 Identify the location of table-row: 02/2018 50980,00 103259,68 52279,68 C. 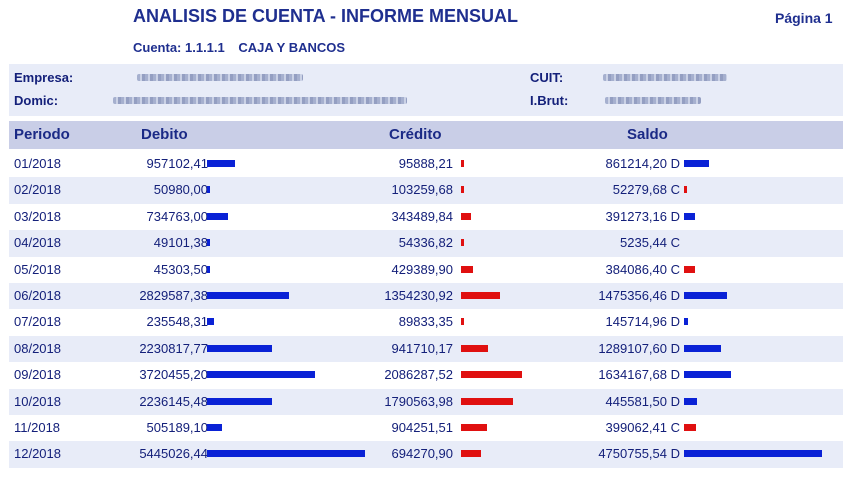
(426, 190).